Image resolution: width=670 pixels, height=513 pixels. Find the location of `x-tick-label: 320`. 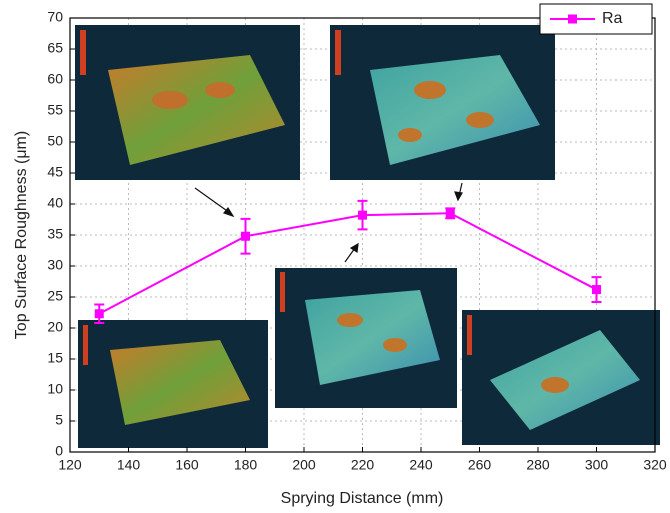

x-tick-label: 320 is located at coordinates (655, 465).